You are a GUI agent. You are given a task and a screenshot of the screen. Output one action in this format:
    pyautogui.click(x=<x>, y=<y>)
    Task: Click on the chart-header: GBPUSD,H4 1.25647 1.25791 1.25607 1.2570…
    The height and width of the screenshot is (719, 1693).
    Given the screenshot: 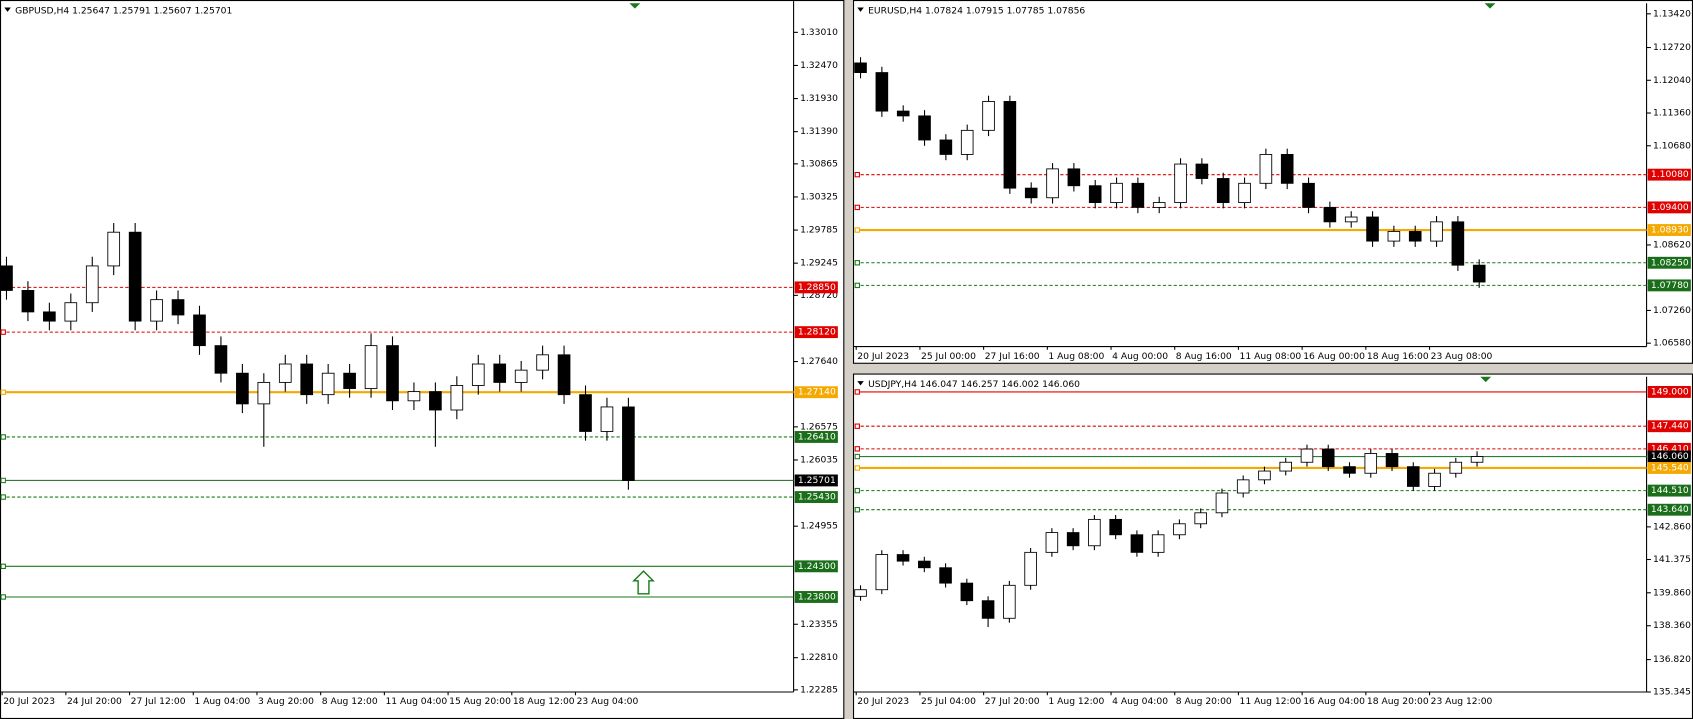 What is the action you would take?
    pyautogui.click(x=123, y=10)
    